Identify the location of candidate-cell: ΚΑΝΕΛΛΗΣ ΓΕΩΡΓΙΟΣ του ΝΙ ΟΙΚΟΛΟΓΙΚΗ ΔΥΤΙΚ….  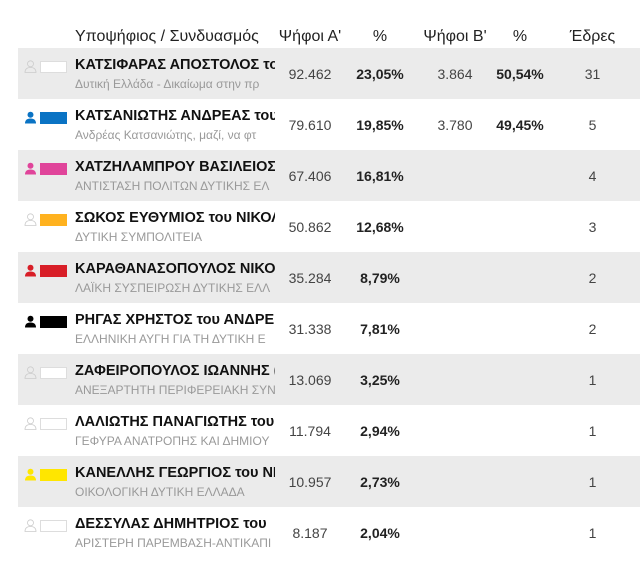
(175, 481).